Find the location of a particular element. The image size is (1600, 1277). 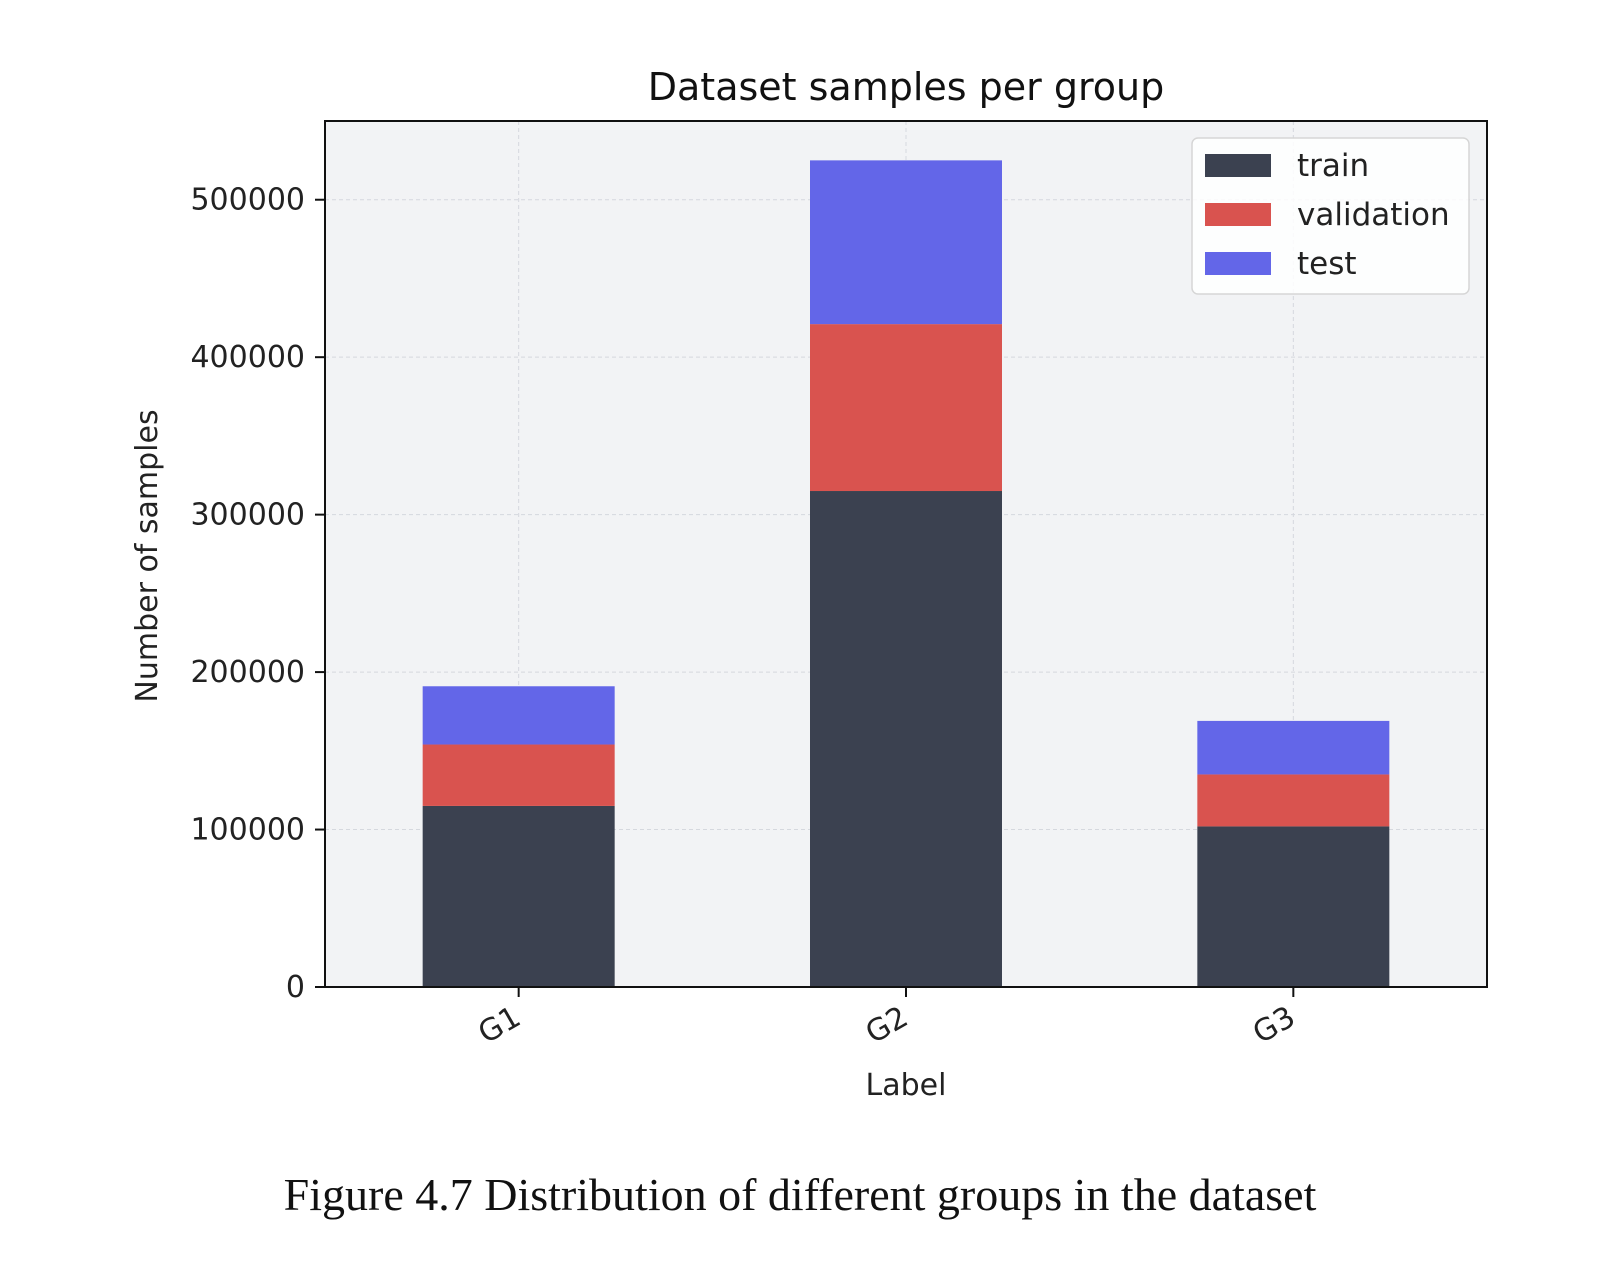

y-tick-label: 0 is located at coordinates (295, 987).